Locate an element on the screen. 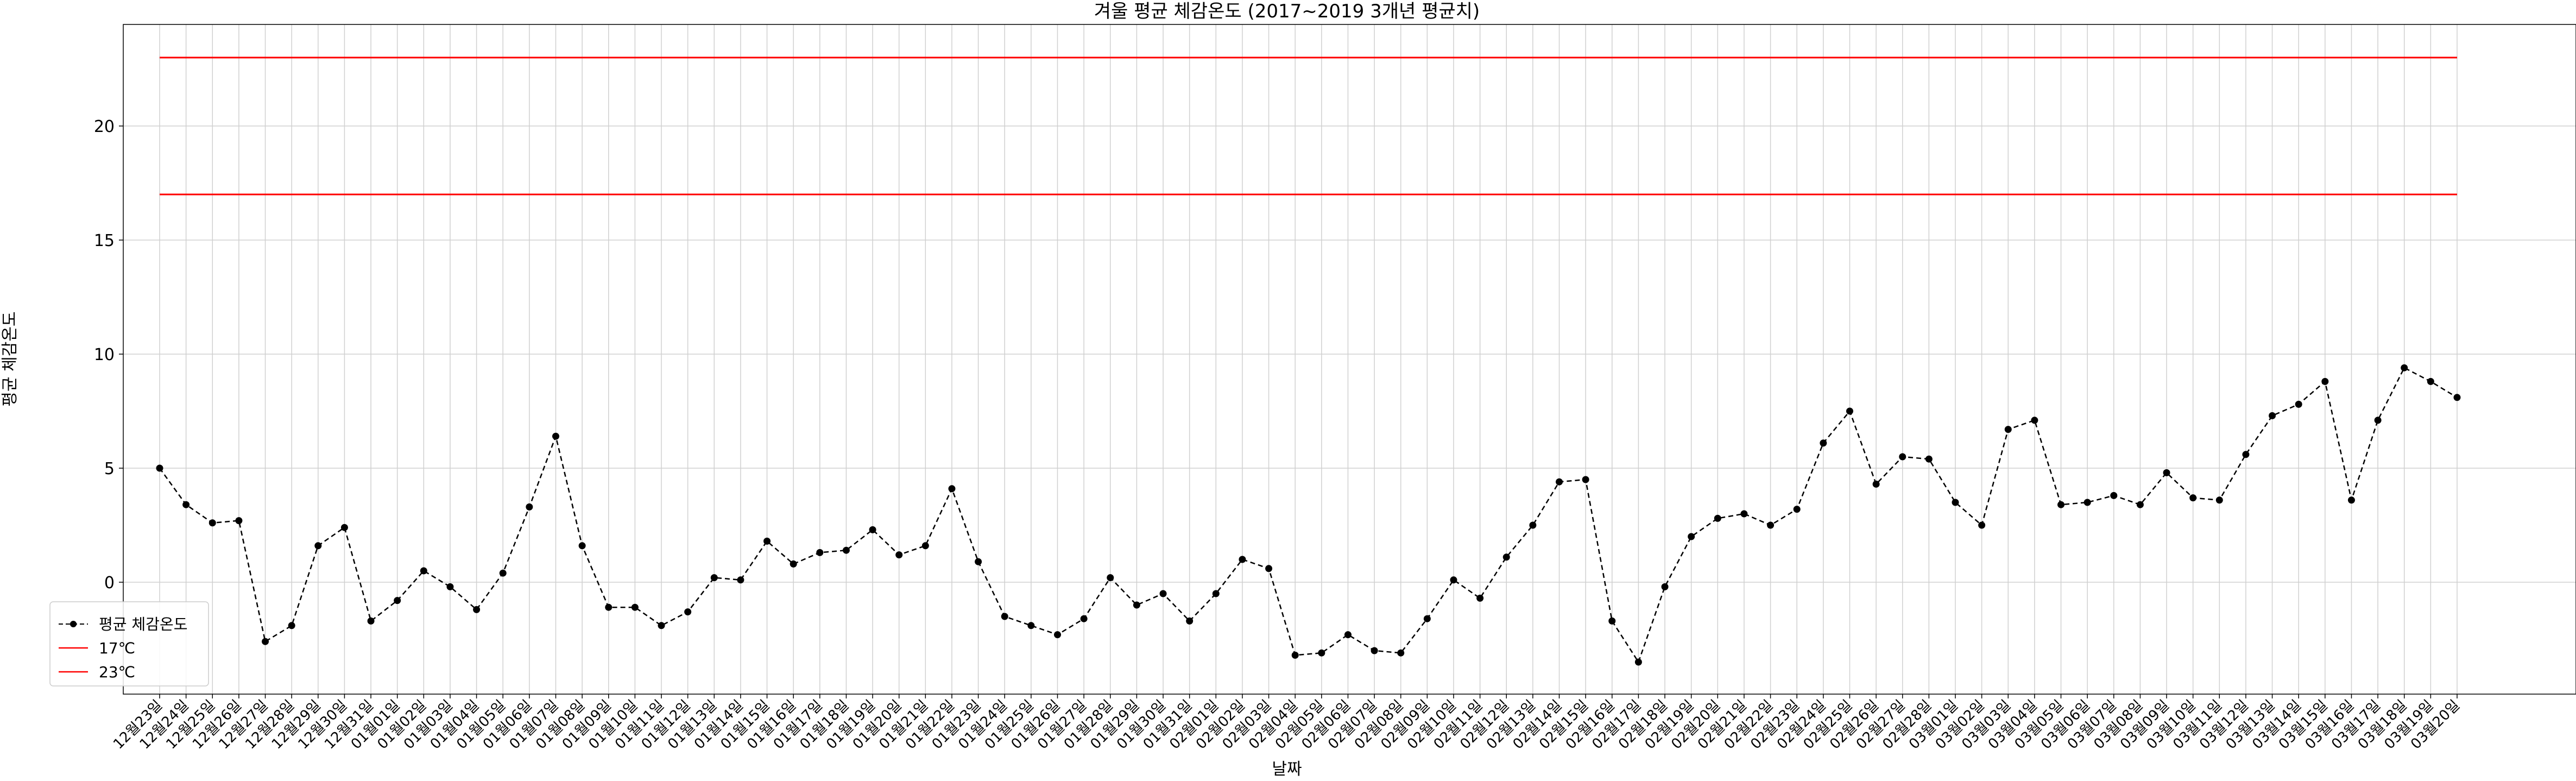 This screenshot has width=2576, height=781. legend-label-series: 평균 체감온도 is located at coordinates (143, 624).